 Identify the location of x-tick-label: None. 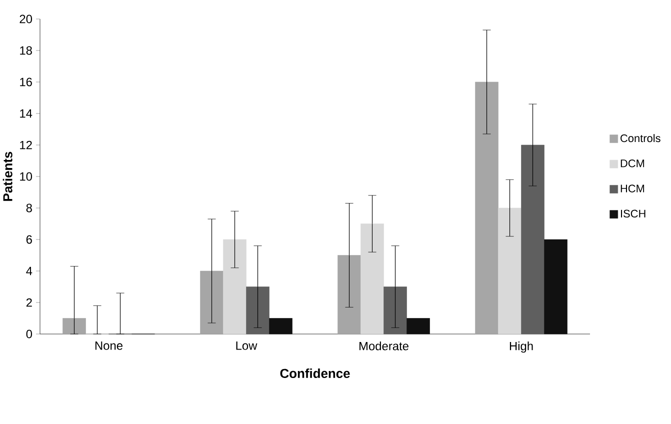
(108, 346).